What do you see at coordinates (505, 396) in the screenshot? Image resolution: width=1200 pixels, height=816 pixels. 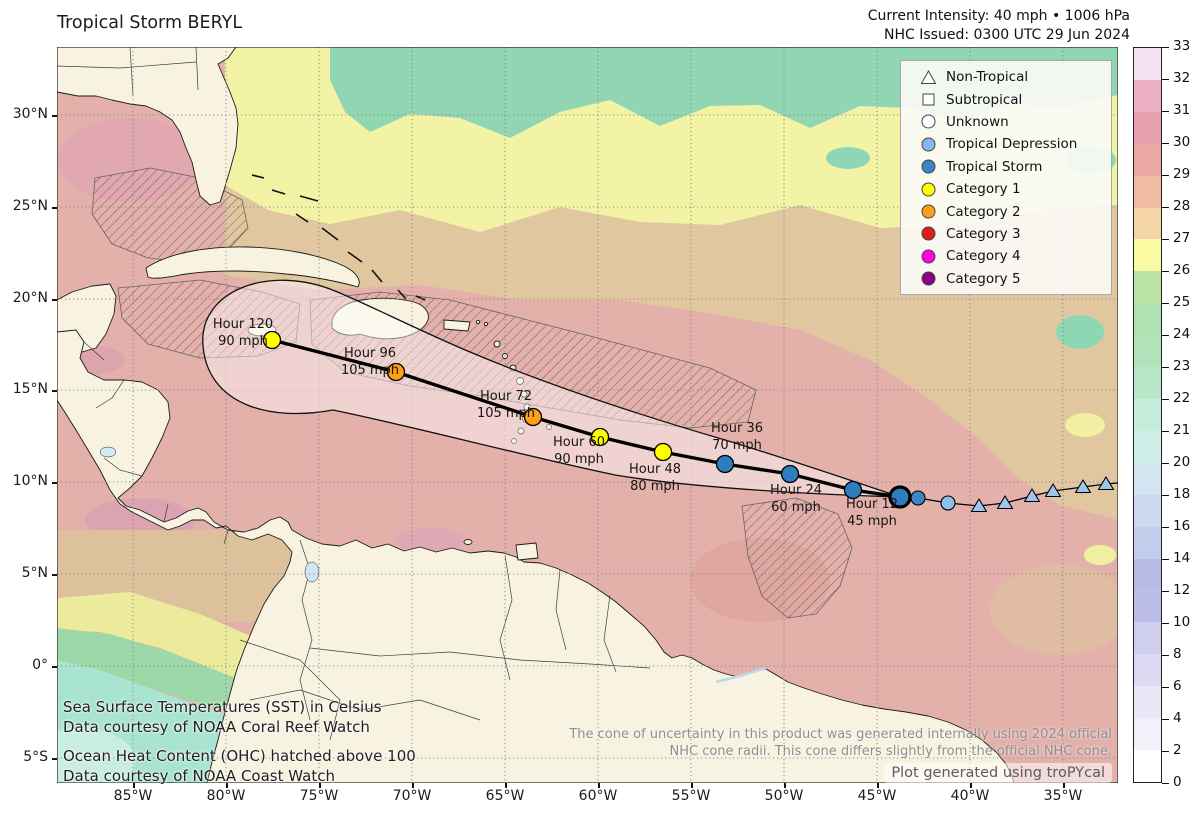 I see `track-label-hour: Hour 72` at bounding box center [505, 396].